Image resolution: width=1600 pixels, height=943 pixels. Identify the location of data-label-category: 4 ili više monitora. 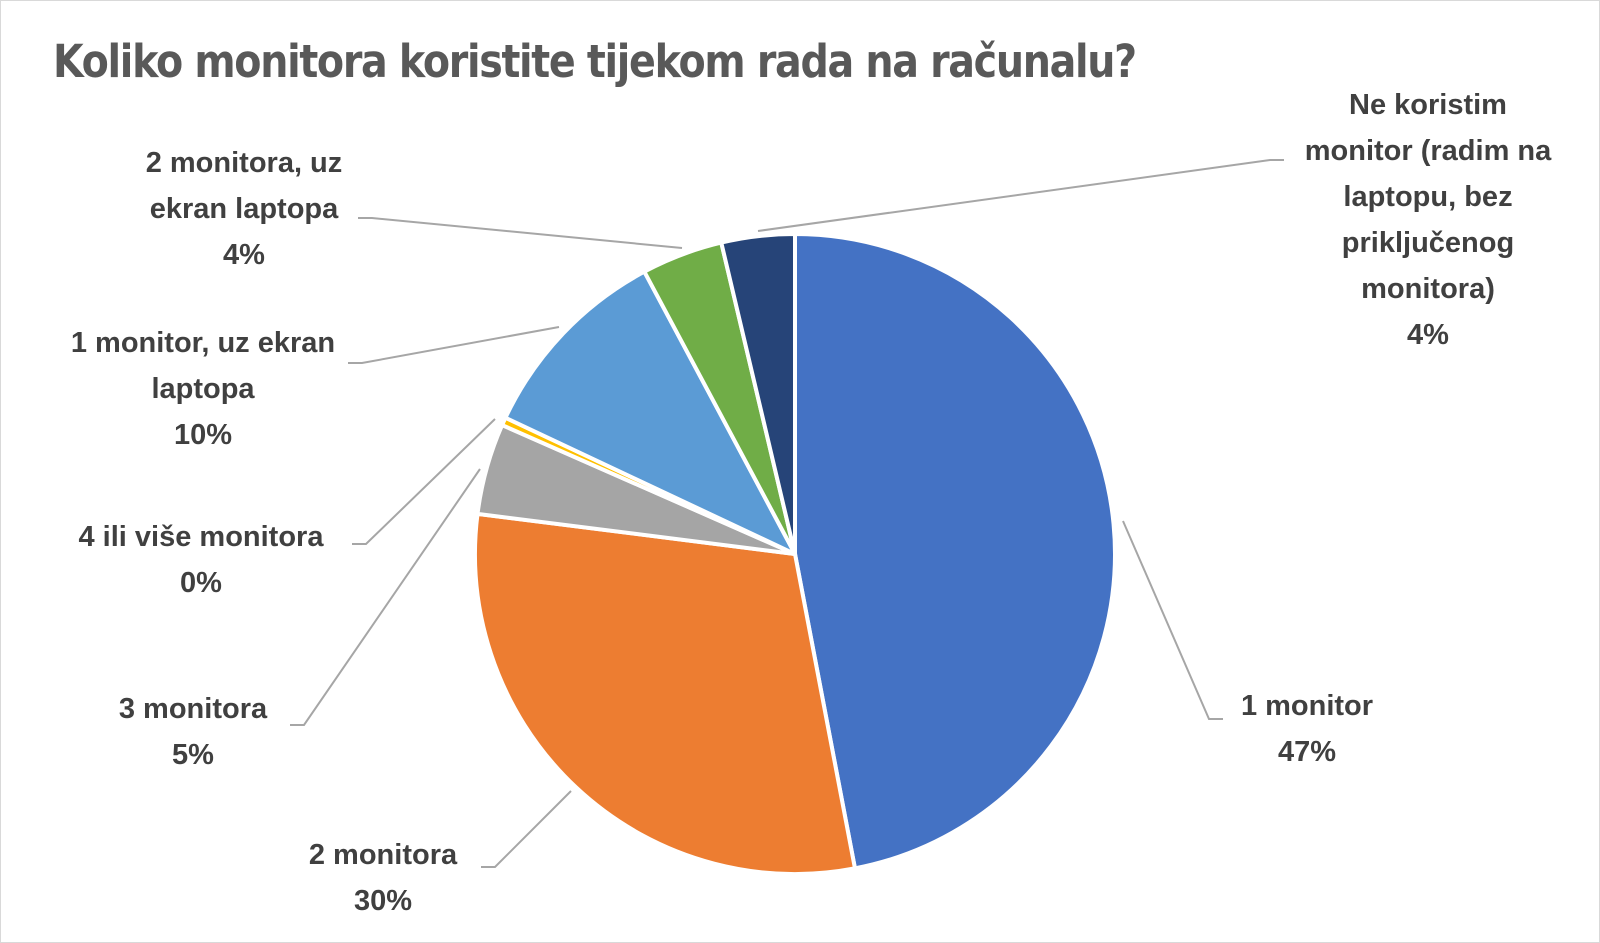
(202, 537).